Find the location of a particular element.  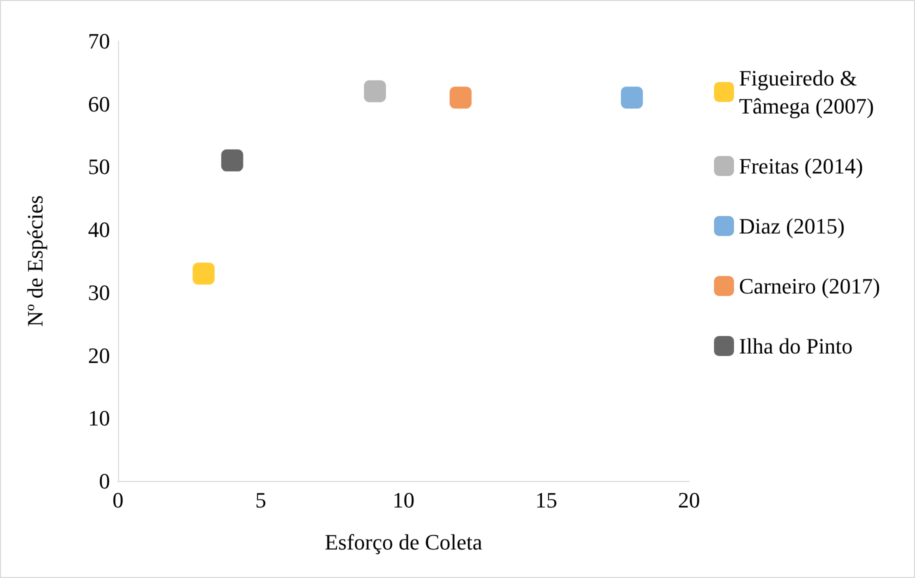

x-tick-label: 5 is located at coordinates (260, 500).